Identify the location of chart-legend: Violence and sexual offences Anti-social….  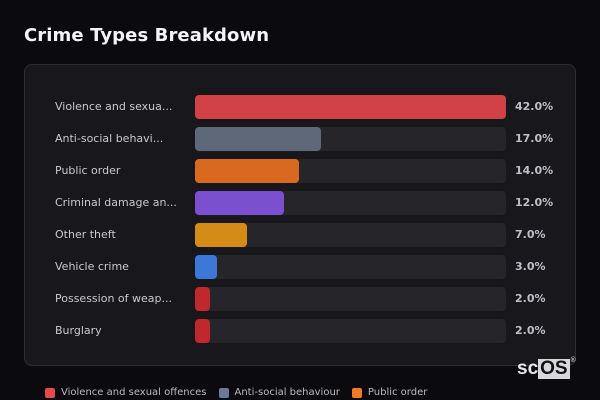
(236, 392).